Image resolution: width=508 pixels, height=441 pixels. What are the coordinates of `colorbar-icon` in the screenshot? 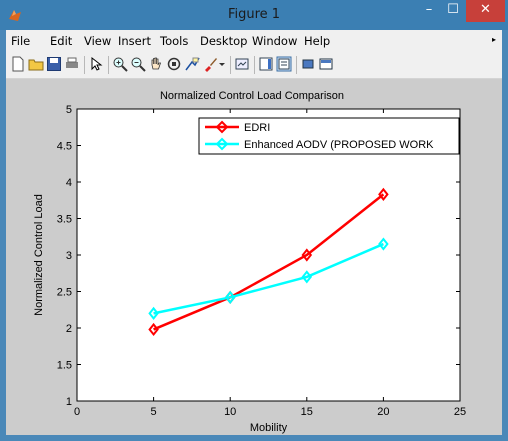 It's located at (266, 64).